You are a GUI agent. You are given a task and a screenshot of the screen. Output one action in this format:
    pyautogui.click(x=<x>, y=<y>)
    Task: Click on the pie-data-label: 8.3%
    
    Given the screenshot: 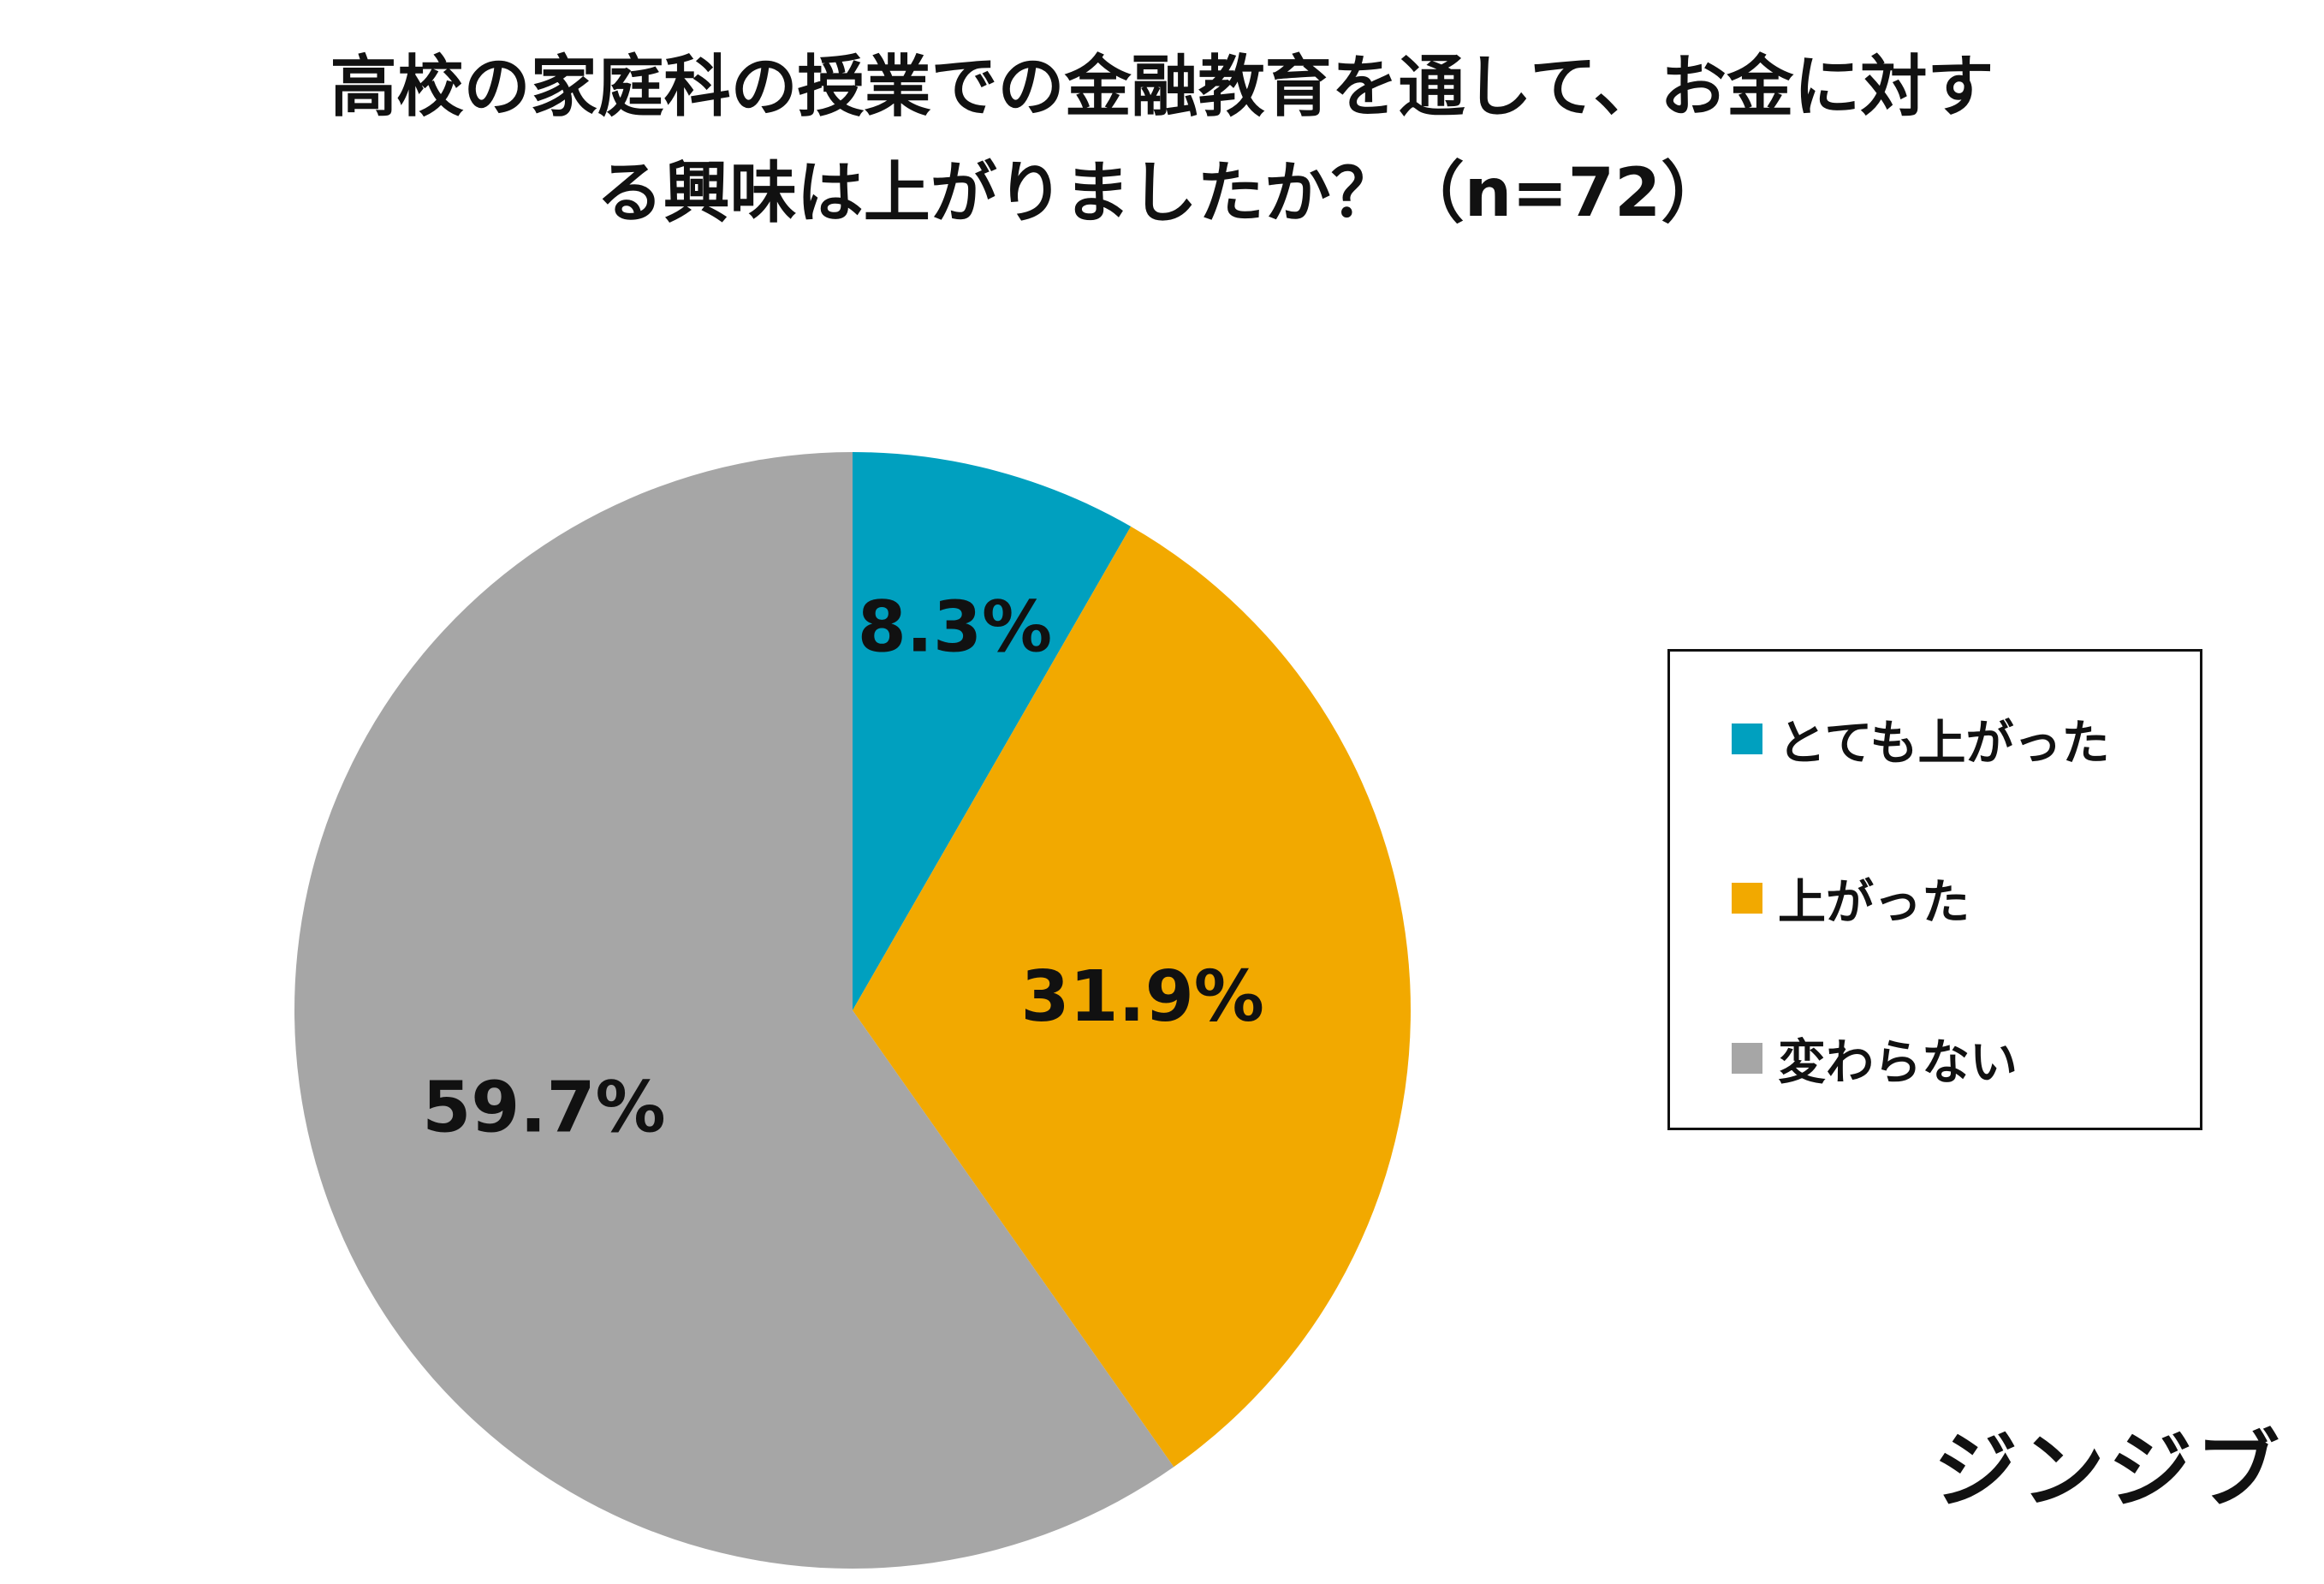 What is the action you would take?
    pyautogui.click(x=955, y=628)
    